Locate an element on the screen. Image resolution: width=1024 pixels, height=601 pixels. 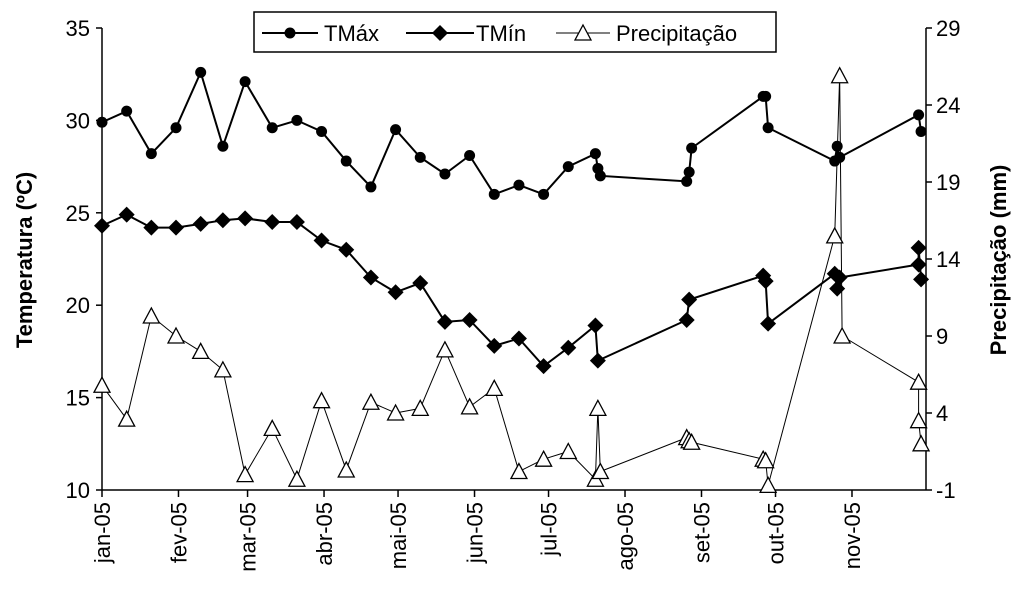
x-tick-label: set-05 is located at coordinates (701, 532).